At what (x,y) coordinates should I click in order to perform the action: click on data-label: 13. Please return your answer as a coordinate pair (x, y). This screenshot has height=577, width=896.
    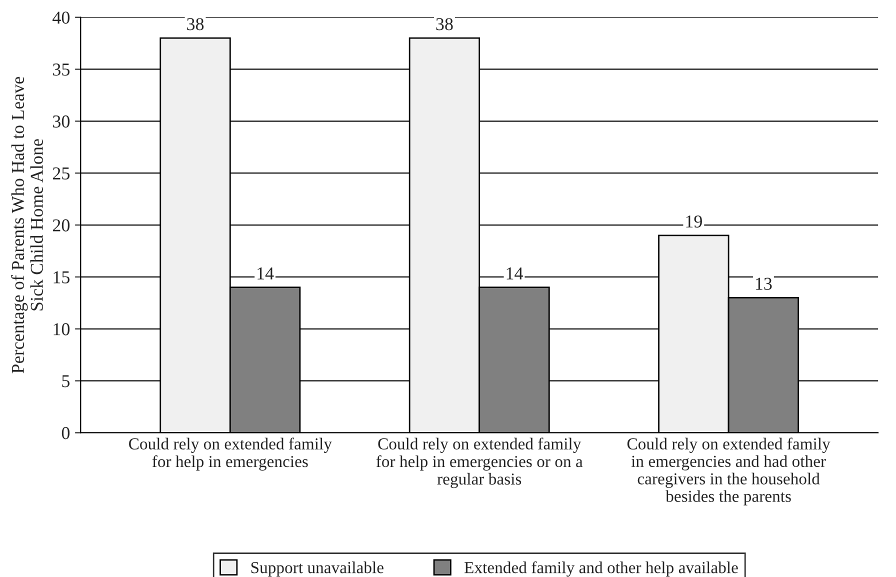
    Looking at the image, I should click on (764, 284).